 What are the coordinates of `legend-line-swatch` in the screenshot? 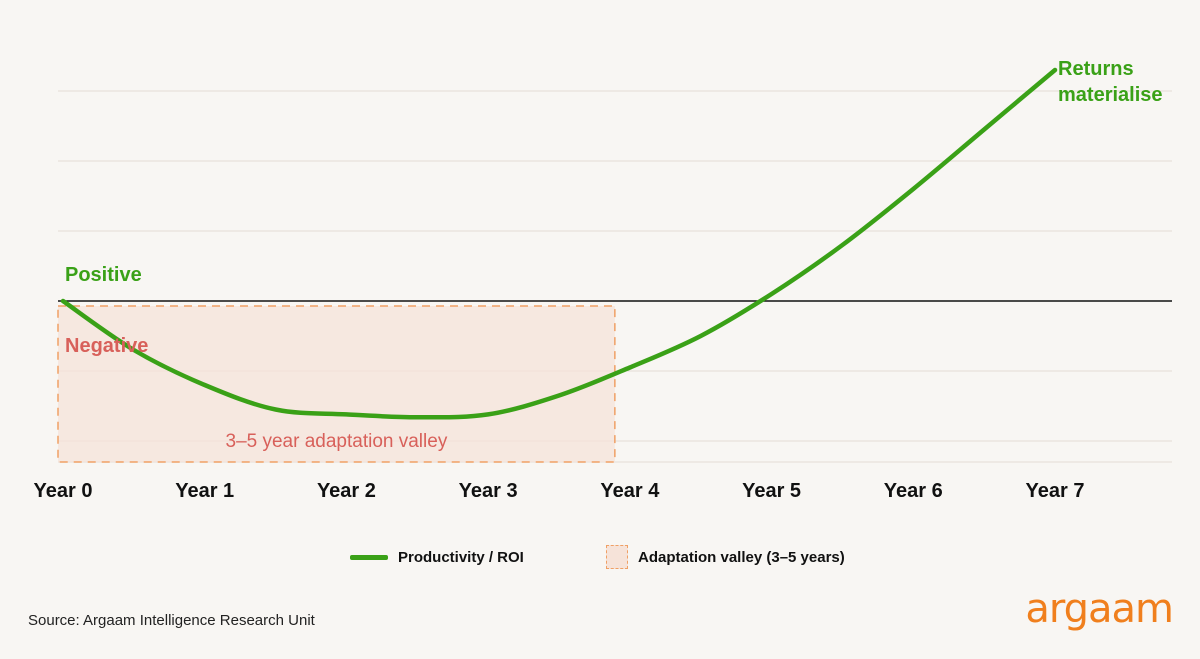 It's located at (369, 557).